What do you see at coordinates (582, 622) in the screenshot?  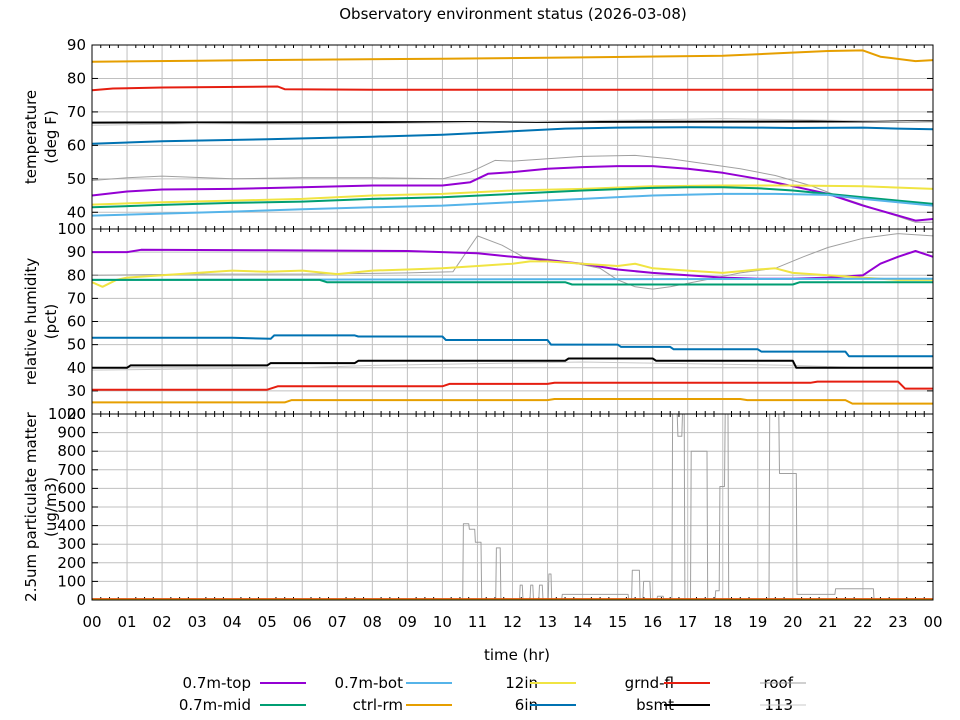 I see `x-tick-label: 14` at bounding box center [582, 622].